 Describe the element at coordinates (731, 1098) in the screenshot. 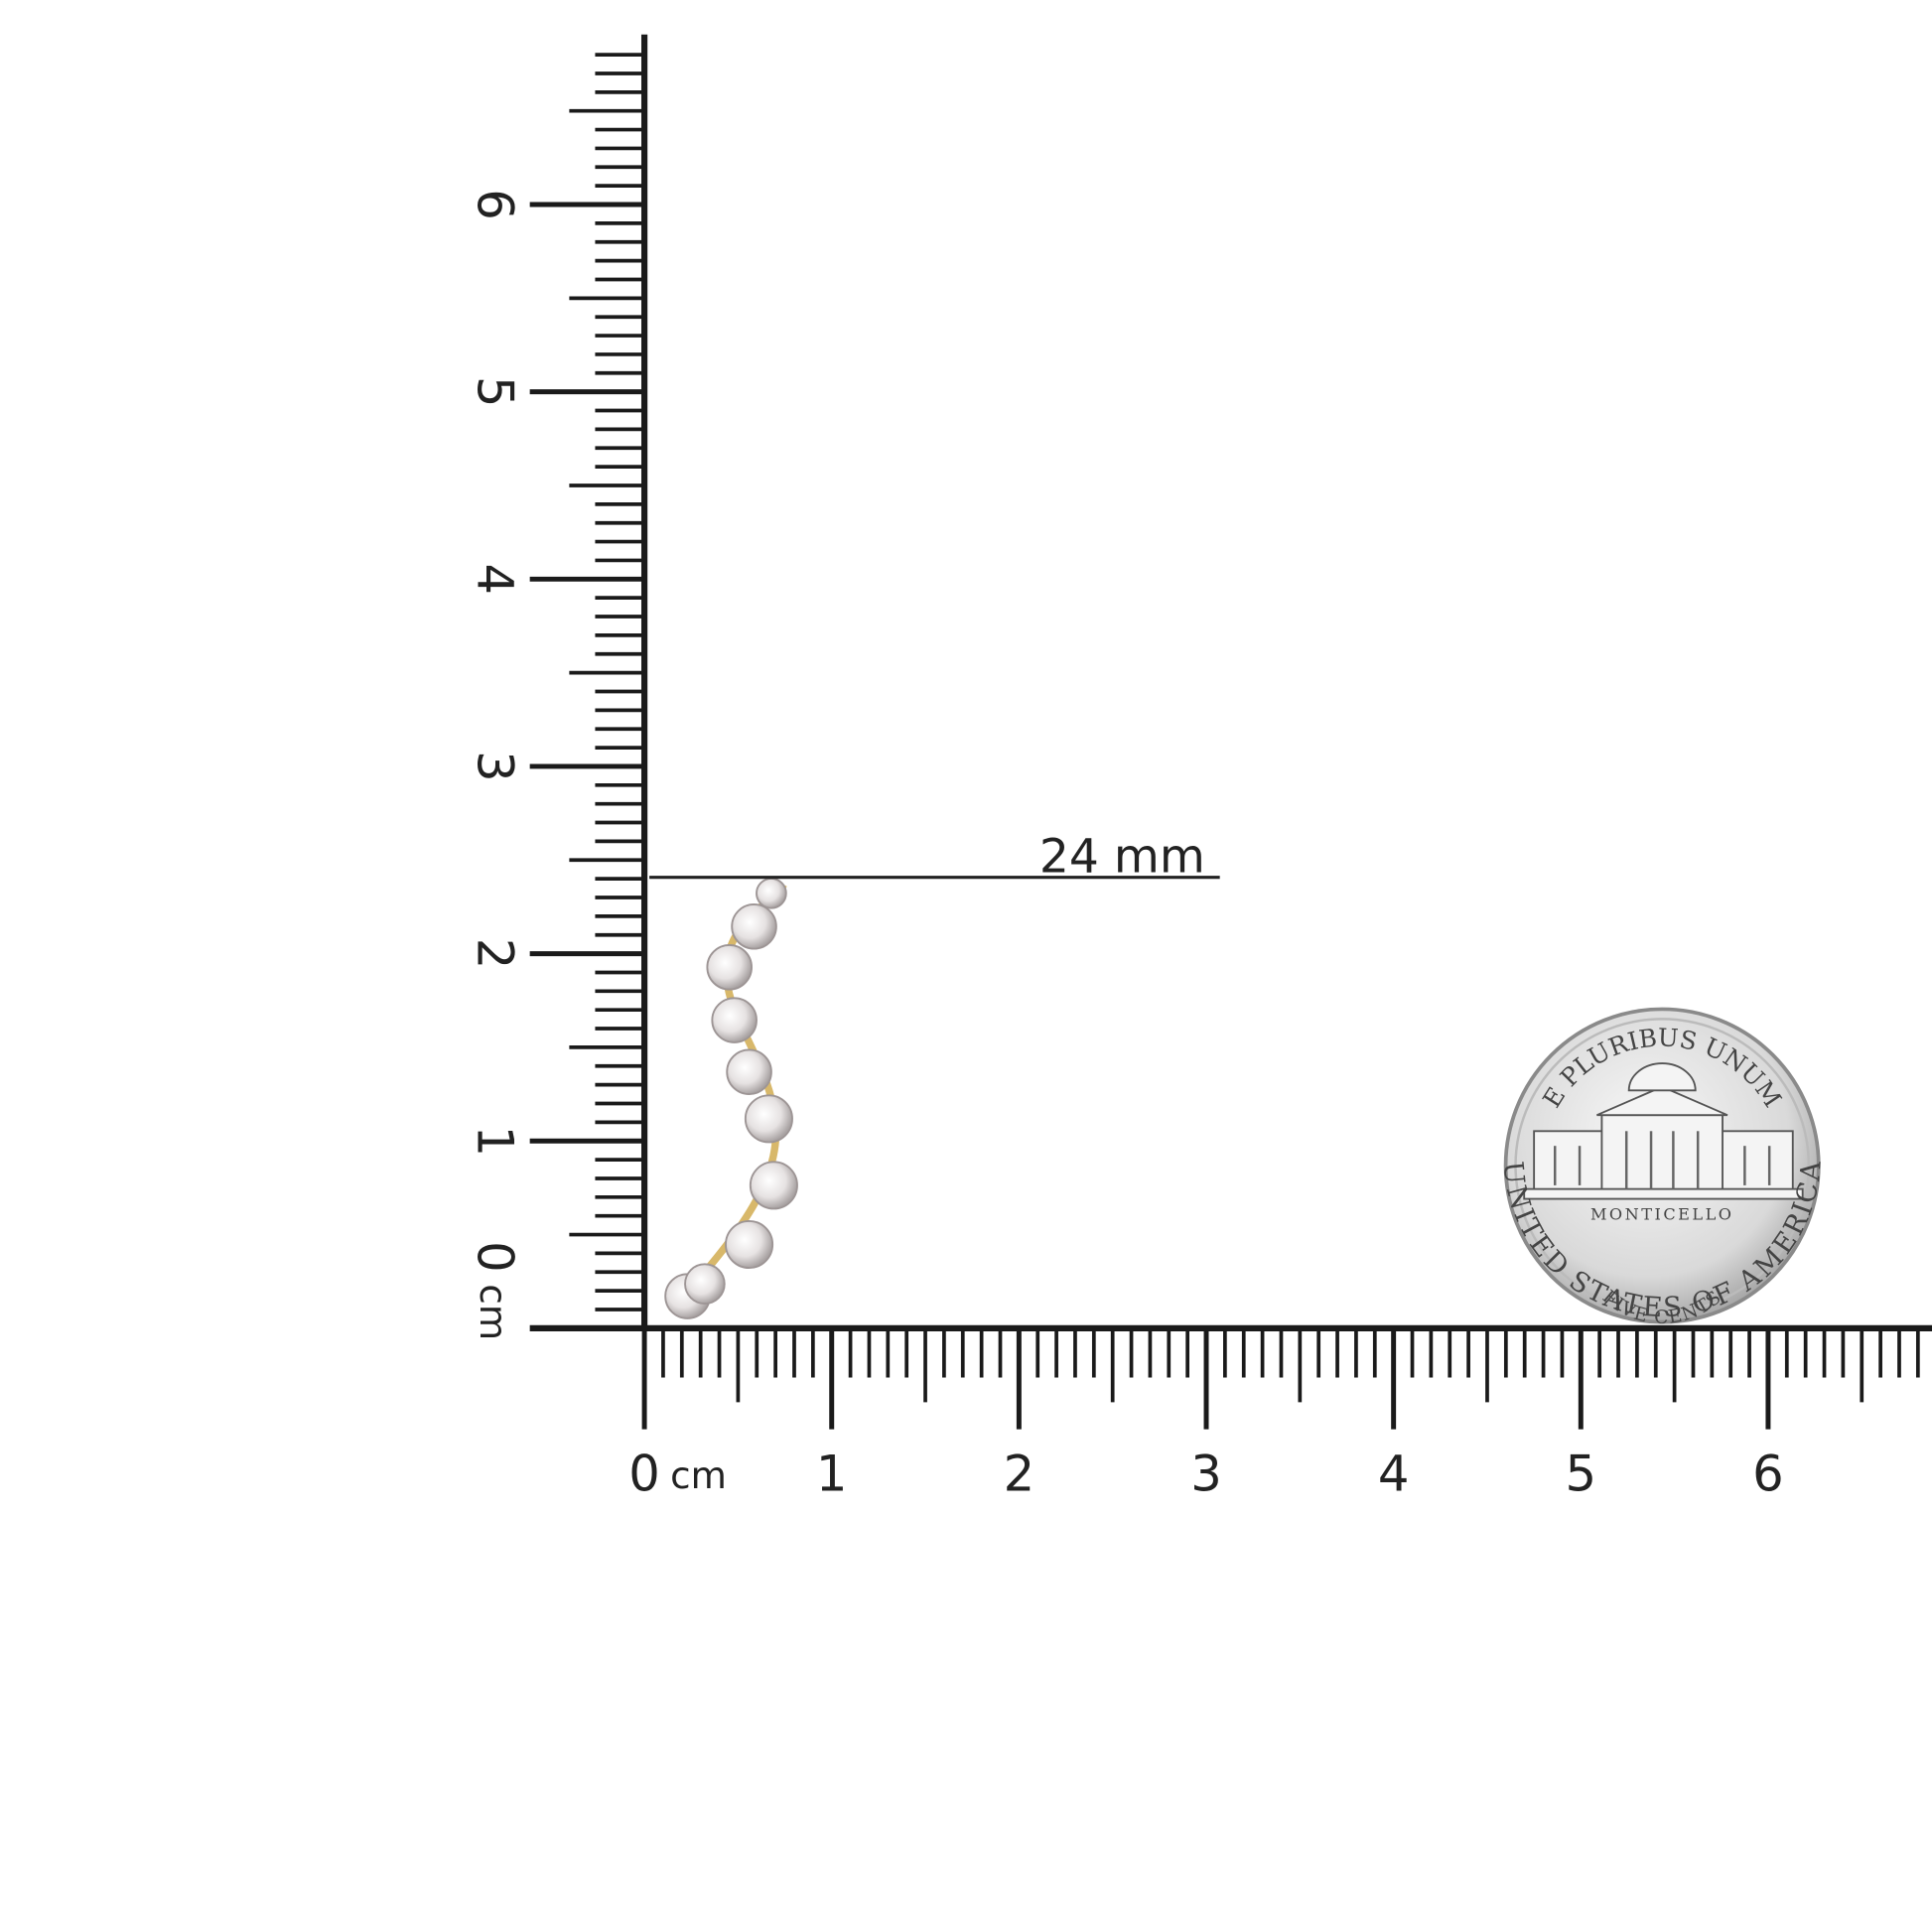

I see `earring` at that location.